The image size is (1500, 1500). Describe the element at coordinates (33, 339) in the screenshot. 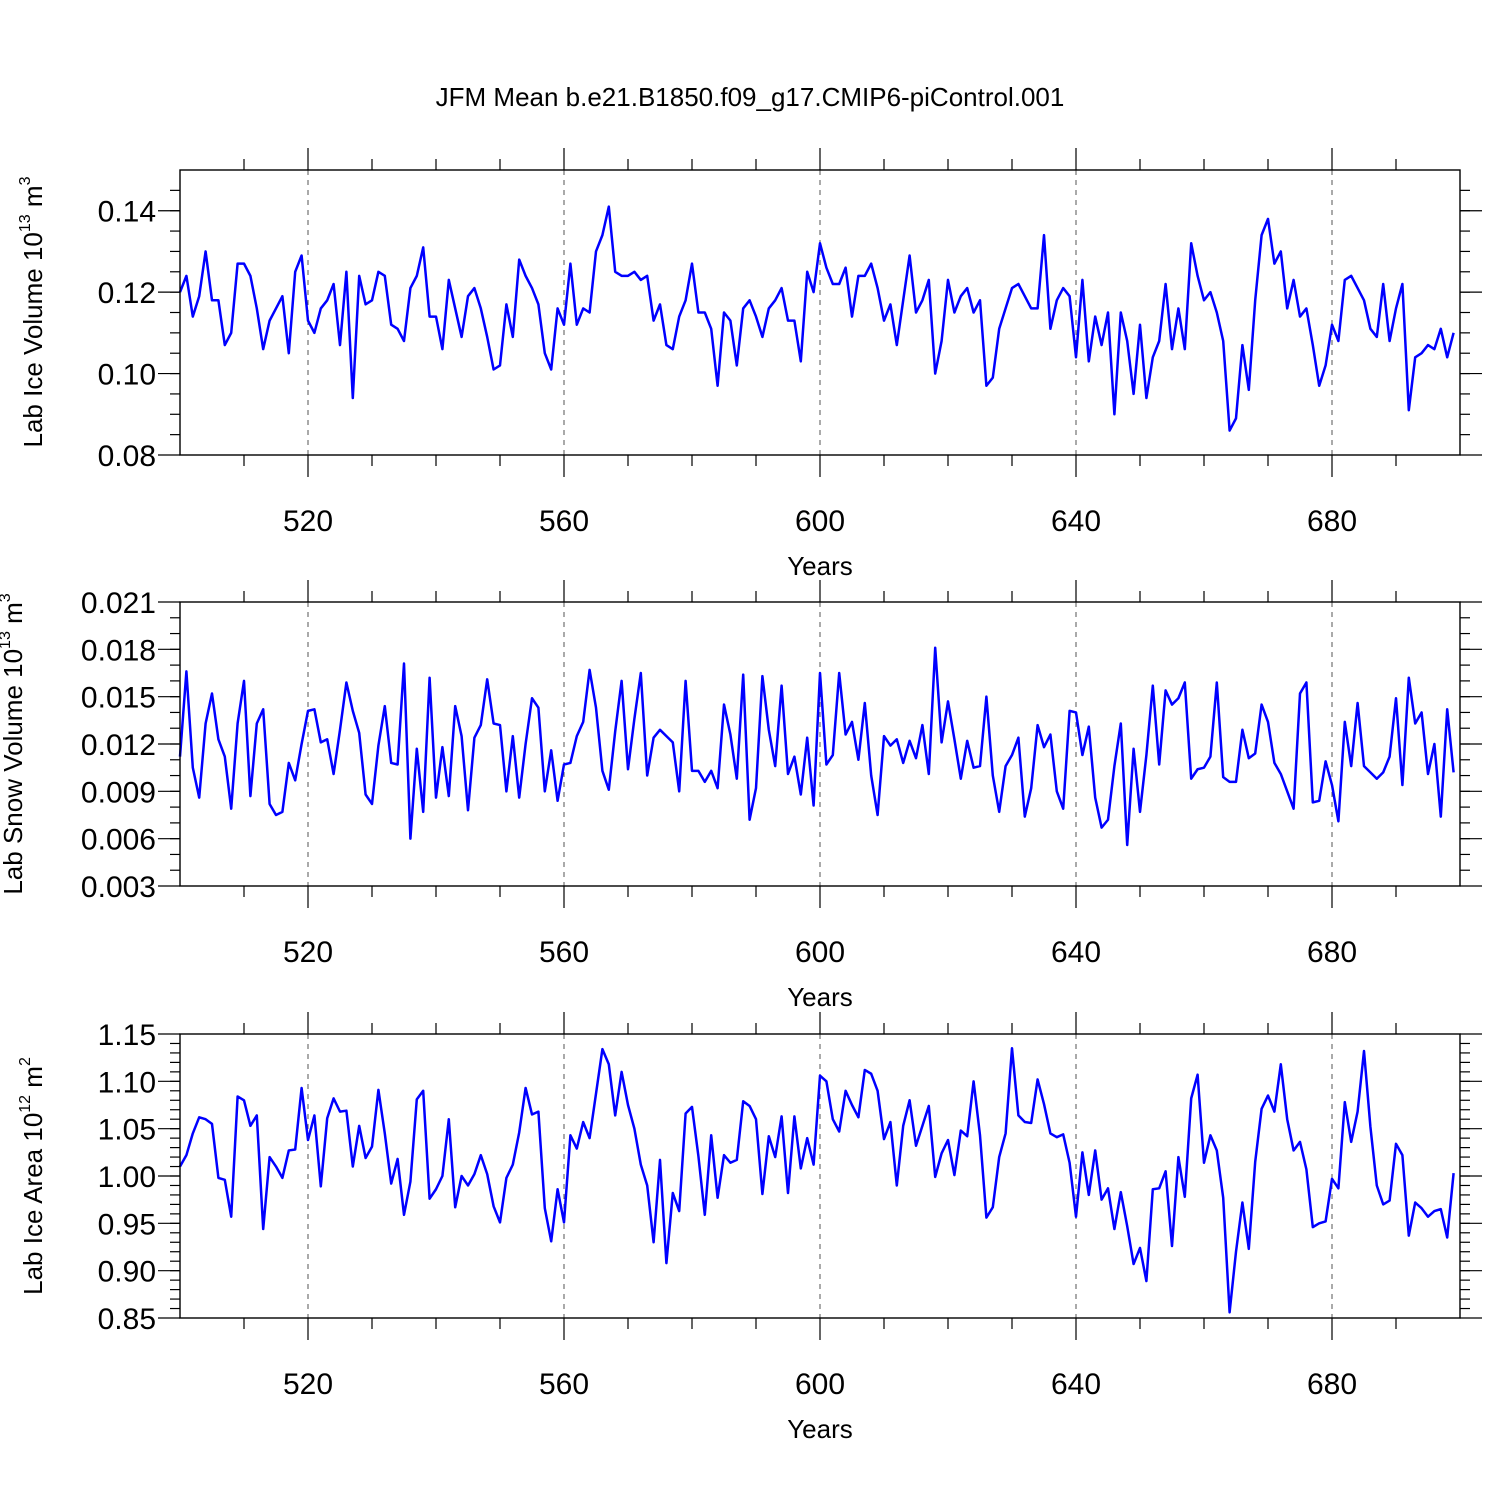

I see `y-axis-label-part: Lab Ice Volume 10` at that location.